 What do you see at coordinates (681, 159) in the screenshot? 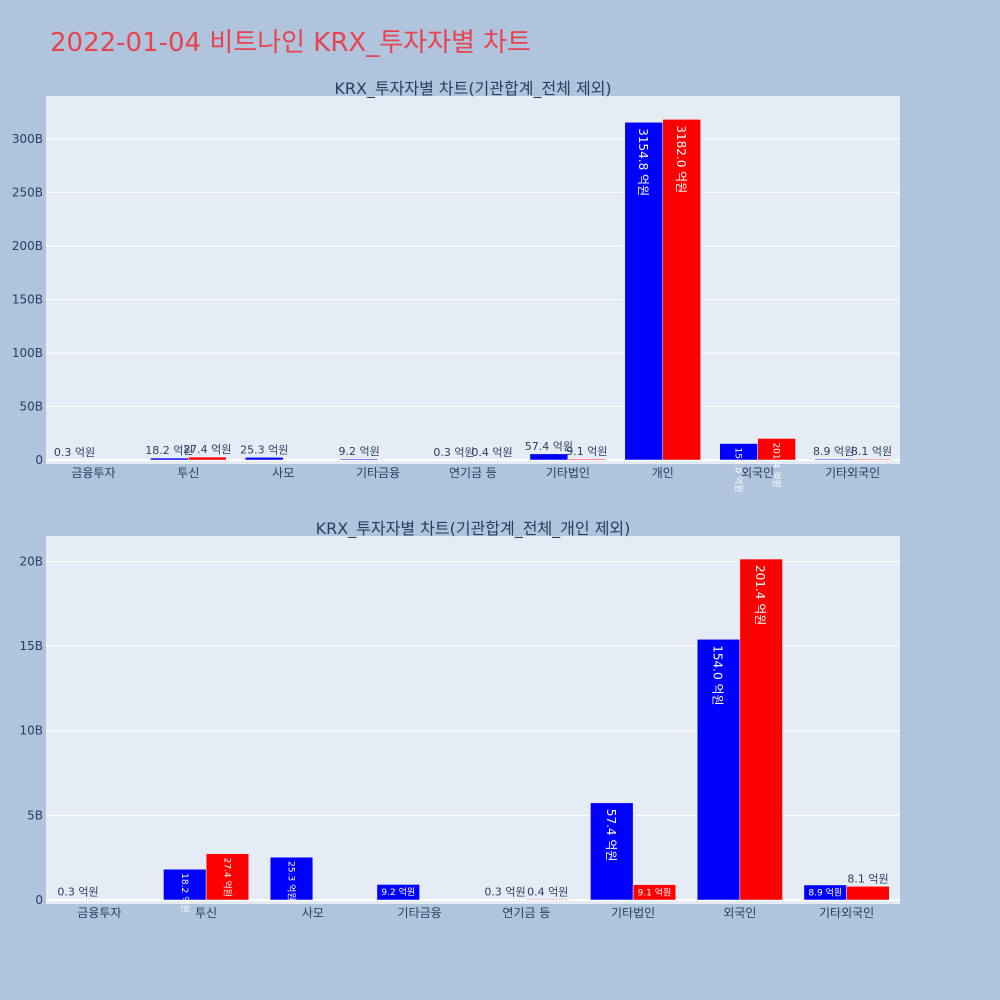
I see `bar-value-label: 3182.0 억원` at bounding box center [681, 159].